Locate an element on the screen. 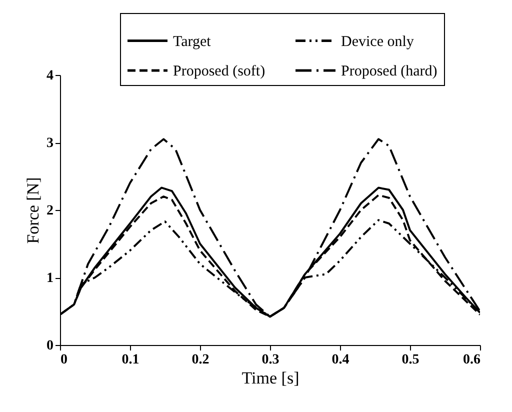 Image resolution: width=512 pixels, height=412 pixels. y-tick-label: 1 is located at coordinates (50, 278).